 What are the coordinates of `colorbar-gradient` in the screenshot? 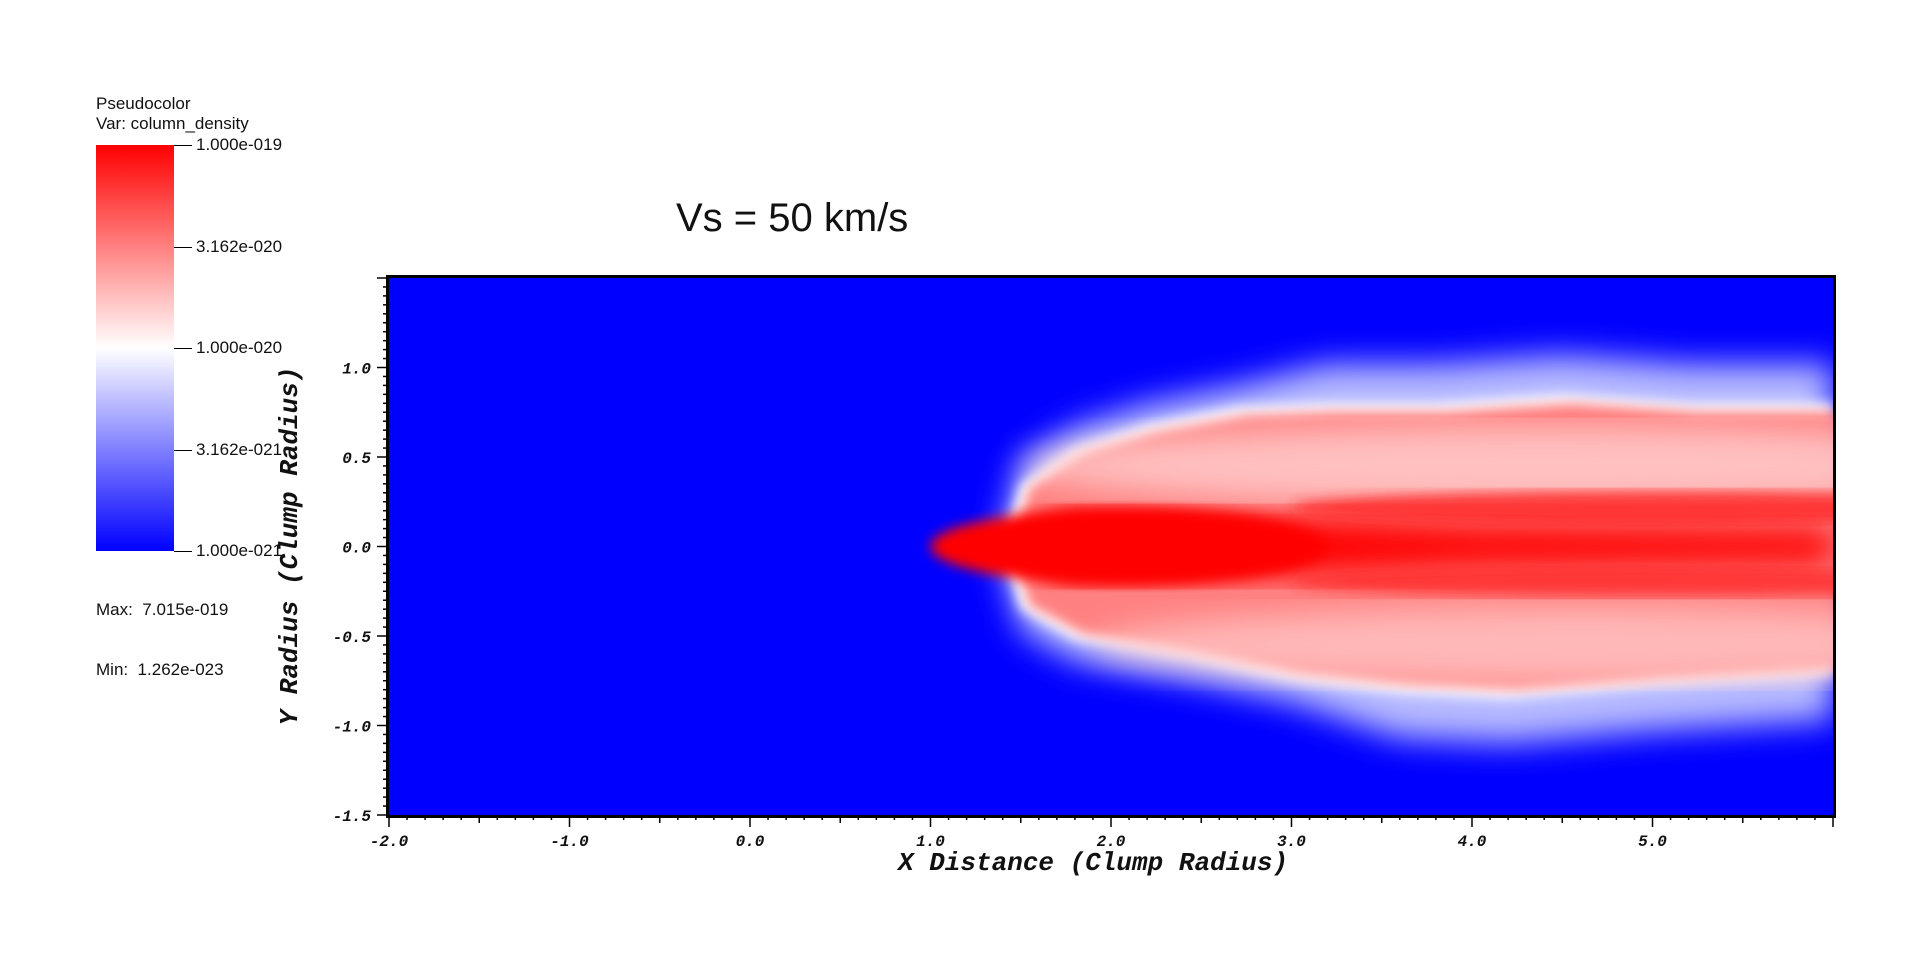 It's located at (135, 348).